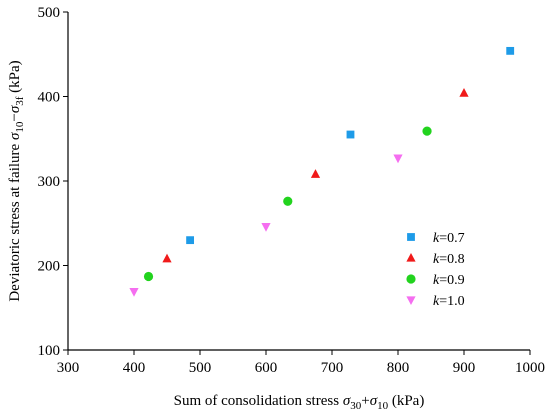 The height and width of the screenshot is (418, 550). I want to click on legend: k=0.7 k=0.8 k=0.9 k=1.0, so click(435, 270).